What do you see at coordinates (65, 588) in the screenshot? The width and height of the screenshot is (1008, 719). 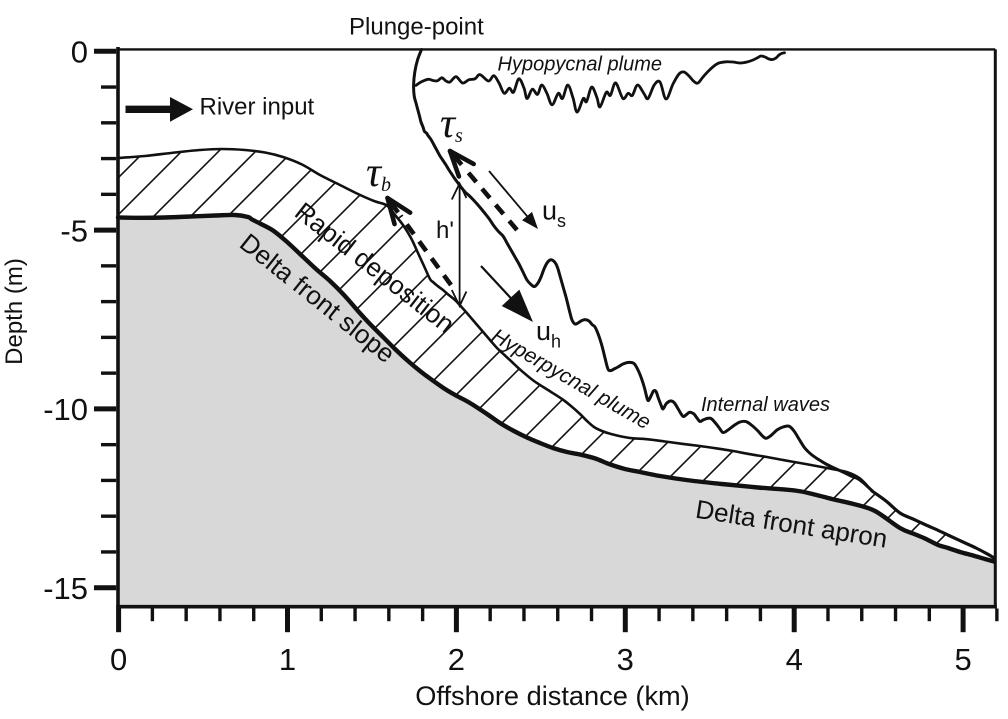 I see `svg-text: -15` at bounding box center [65, 588].